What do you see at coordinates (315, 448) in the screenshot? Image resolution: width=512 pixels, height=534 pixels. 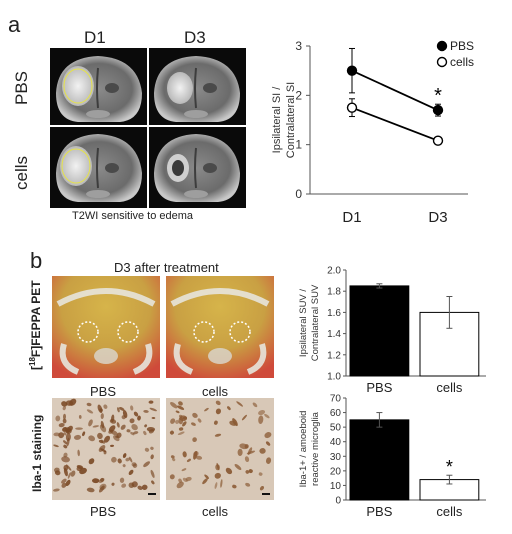 I see `y-axis-label: reactive microglia` at bounding box center [315, 448].